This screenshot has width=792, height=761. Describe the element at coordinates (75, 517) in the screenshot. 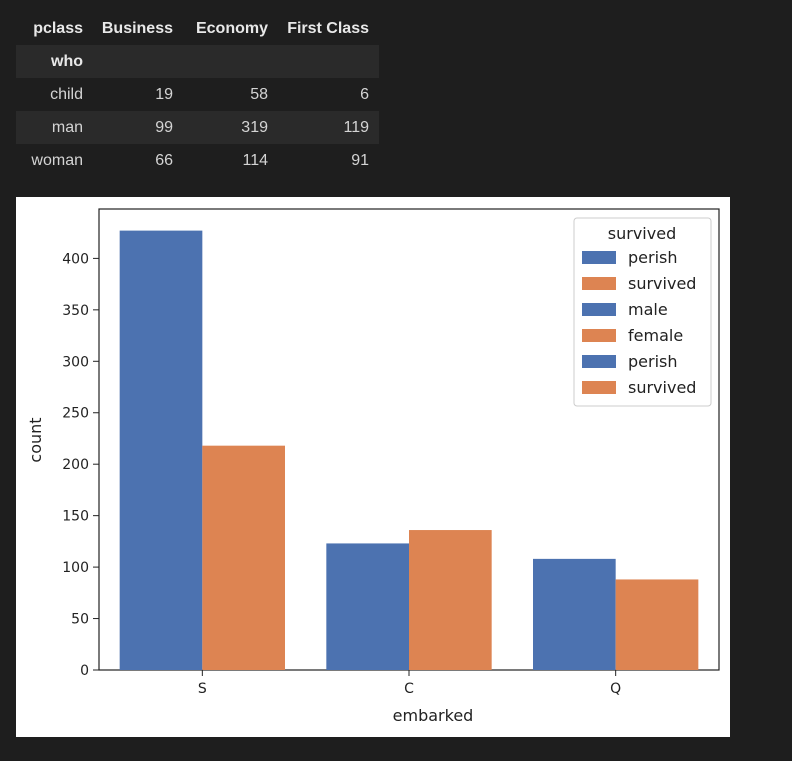

I see `y-tick-label: 150` at that location.